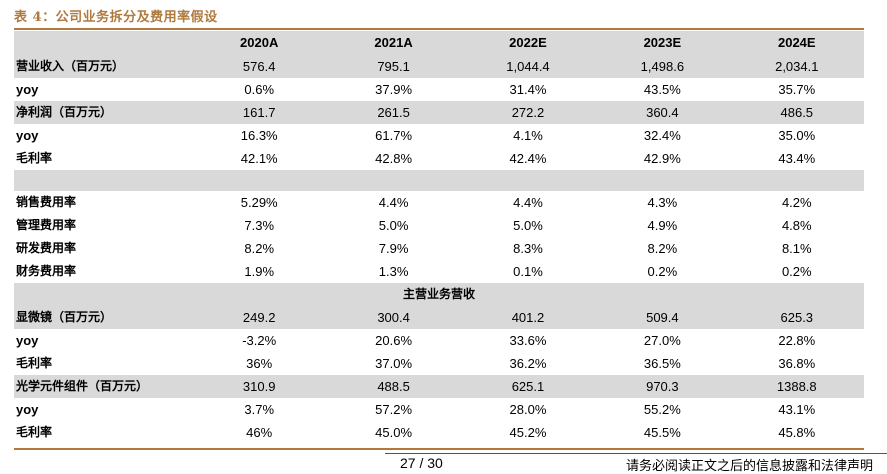 This screenshot has height=474, width=887. Describe the element at coordinates (797, 158) in the screenshot. I see `value-cell: 43.4%` at that location.